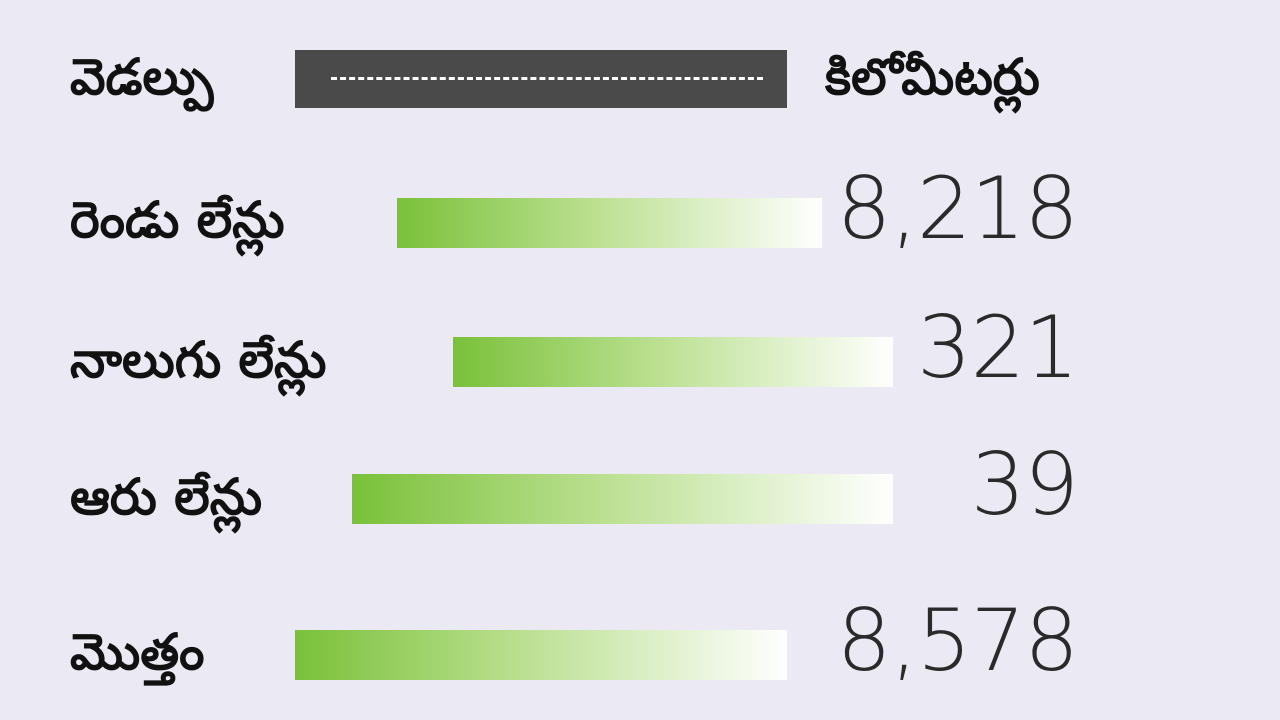 This screenshot has height=720, width=1280. What do you see at coordinates (177, 220) in the screenshot?
I see `row-label: రెండు లేన్లు` at bounding box center [177, 220].